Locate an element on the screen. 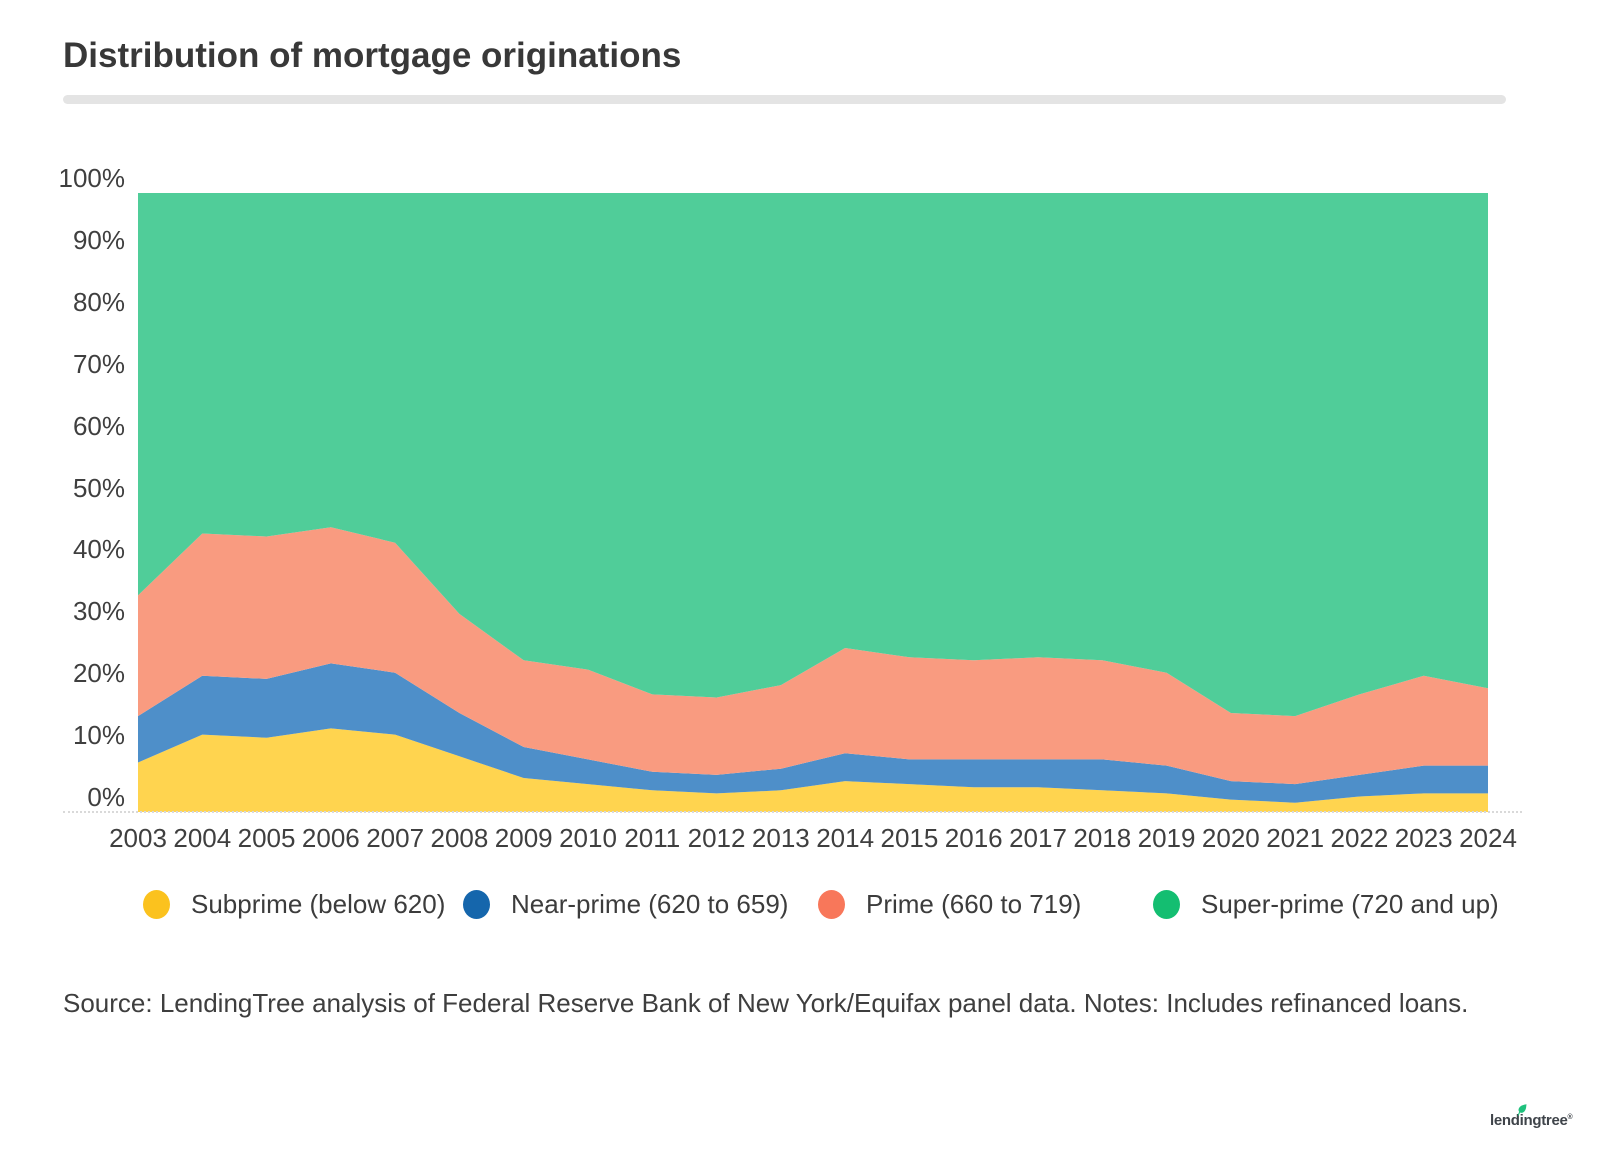  x-axis-label: 2003 is located at coordinates (138, 838).